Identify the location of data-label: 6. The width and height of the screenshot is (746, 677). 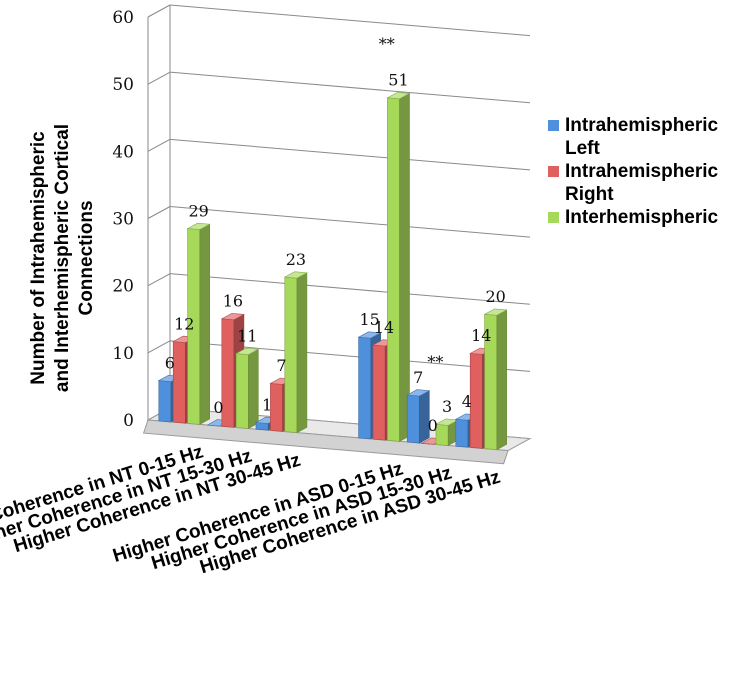
(170, 362).